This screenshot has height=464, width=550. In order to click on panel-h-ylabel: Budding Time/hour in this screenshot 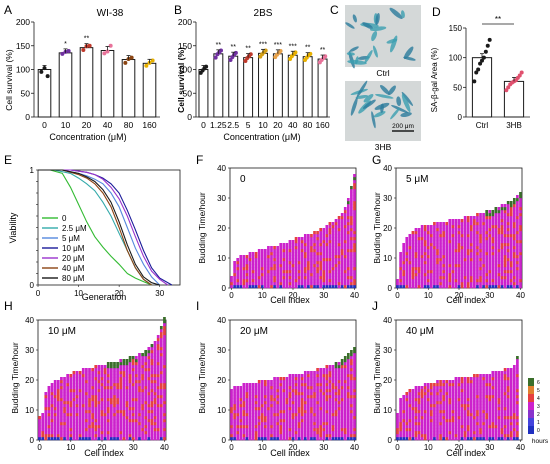, I will do `click(15, 378)`.